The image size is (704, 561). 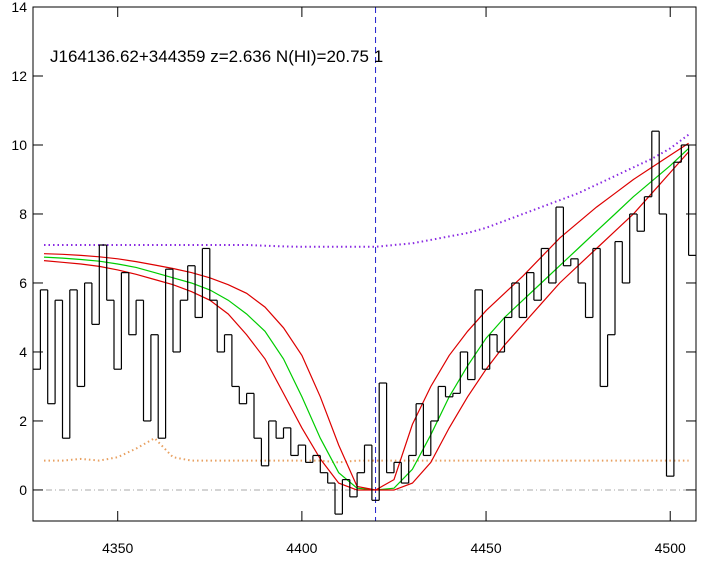 I want to click on y-tick-label: 12, so click(x=19, y=76).